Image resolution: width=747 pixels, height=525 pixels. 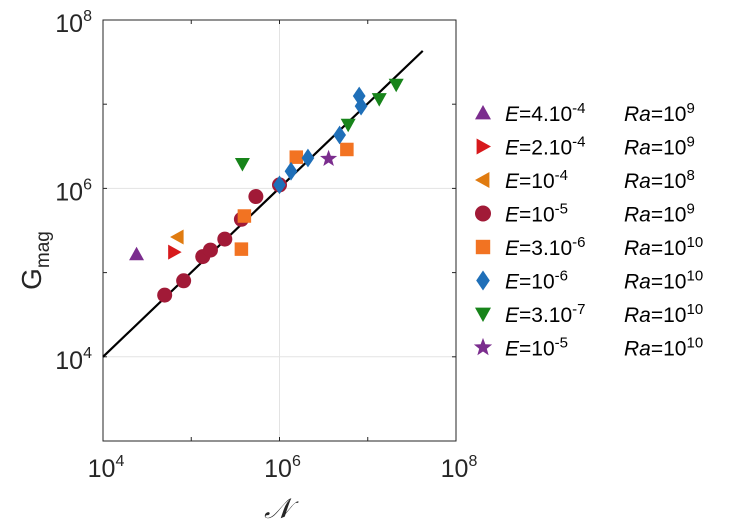 What do you see at coordinates (87, 353) in the screenshot?
I see `y-tick-label-0-exp: 4` at bounding box center [87, 353].